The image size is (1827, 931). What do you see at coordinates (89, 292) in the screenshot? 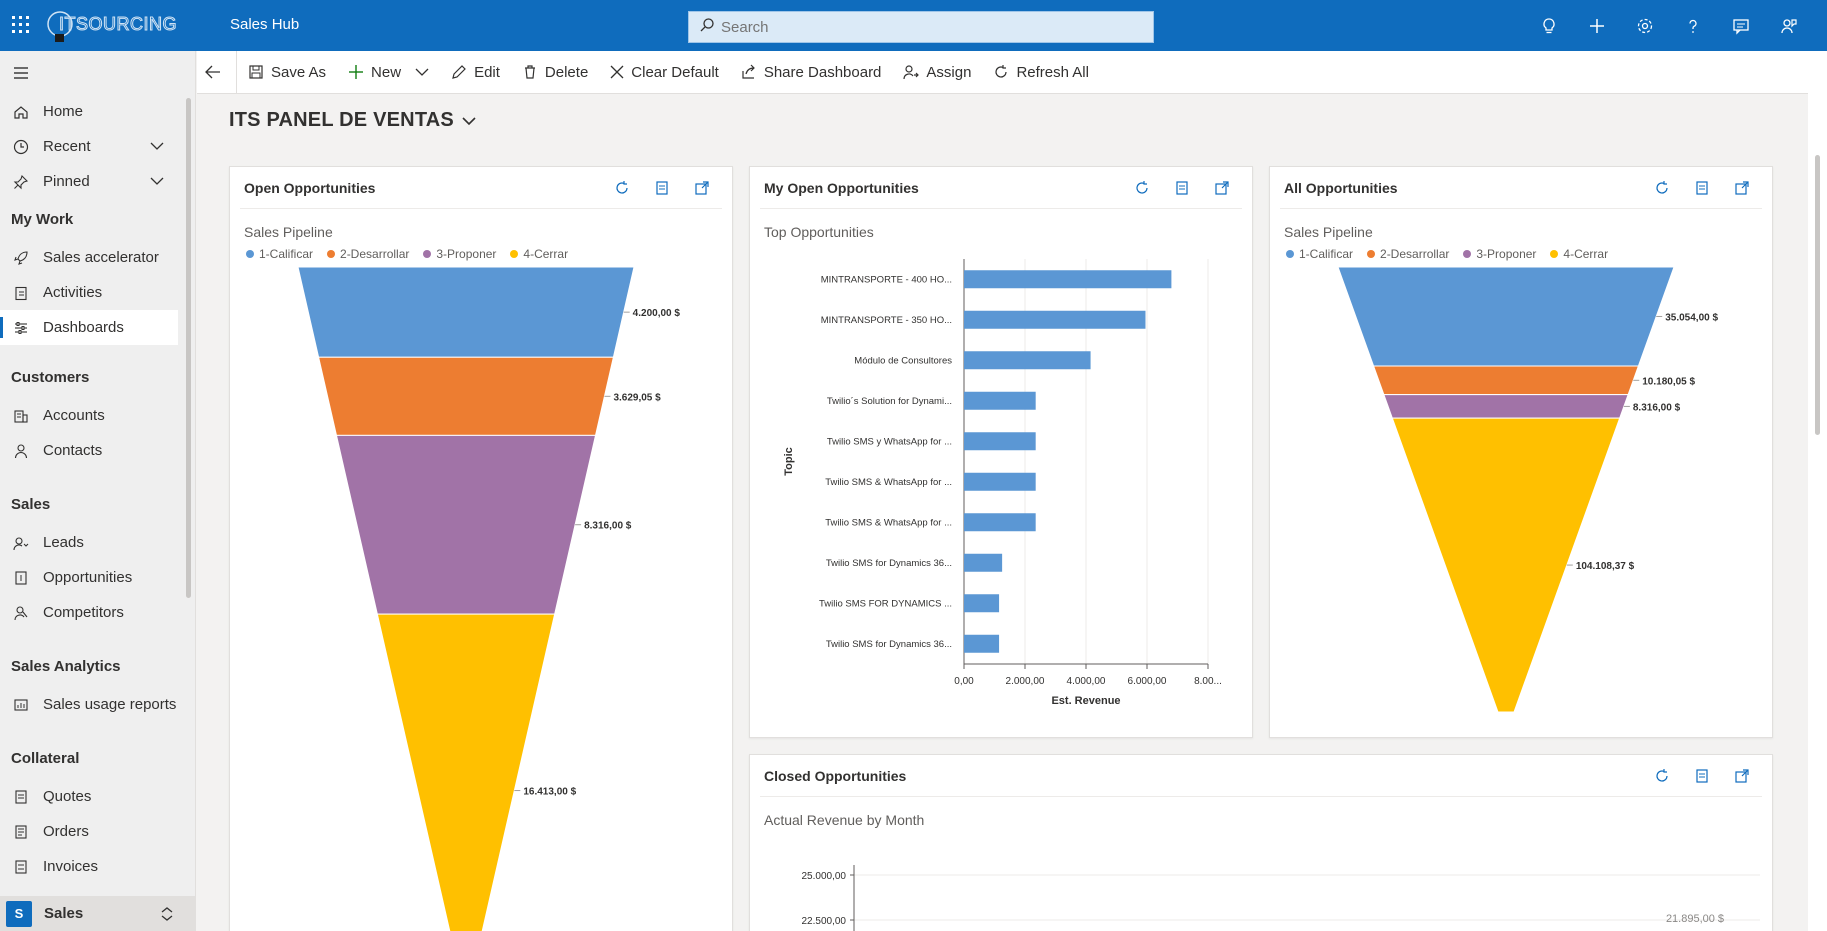
I see `nav-item-activities: Activities` at bounding box center [89, 292].